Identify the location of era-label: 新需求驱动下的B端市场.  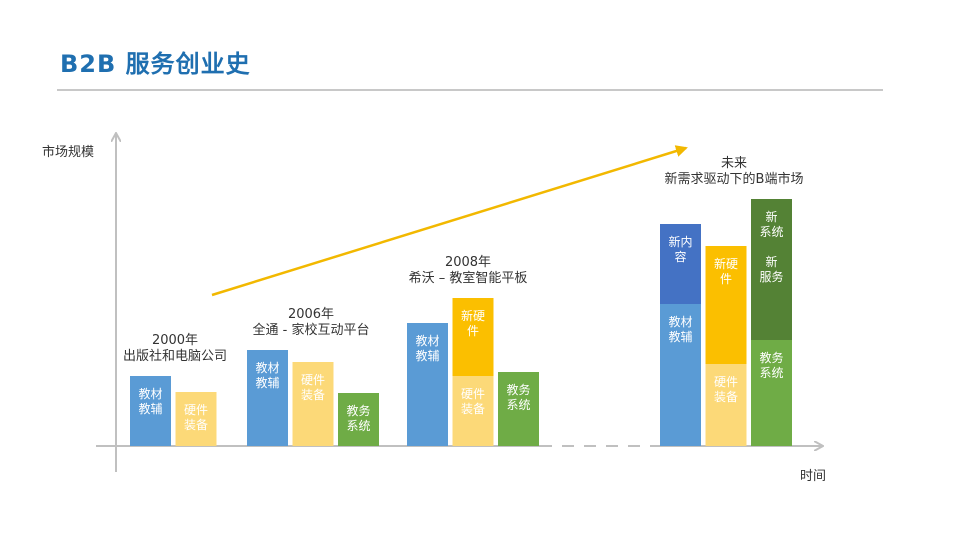
(734, 179).